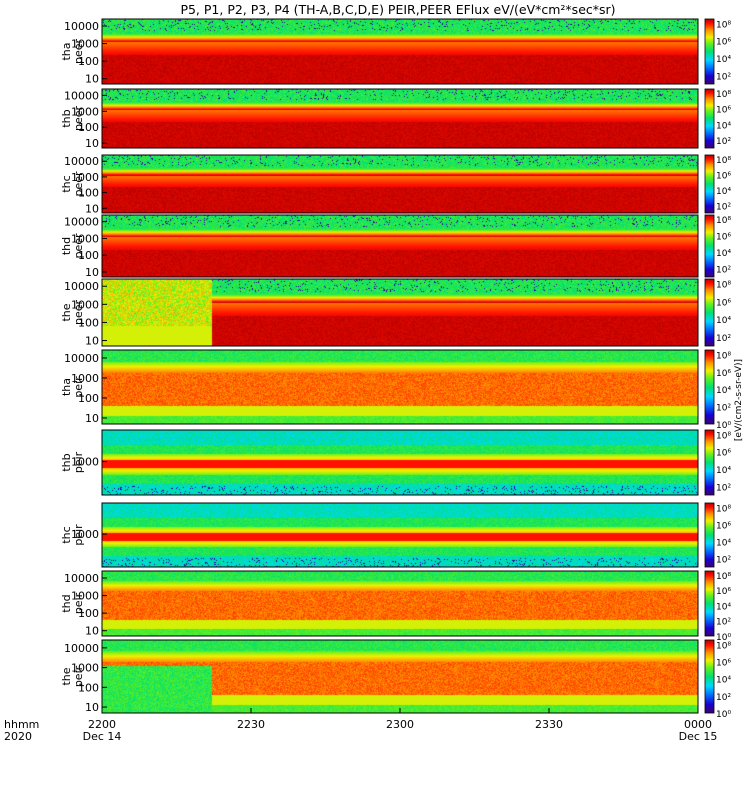 This screenshot has height=800, width=750. I want to click on x-row-label-year: 2020, so click(18, 736).